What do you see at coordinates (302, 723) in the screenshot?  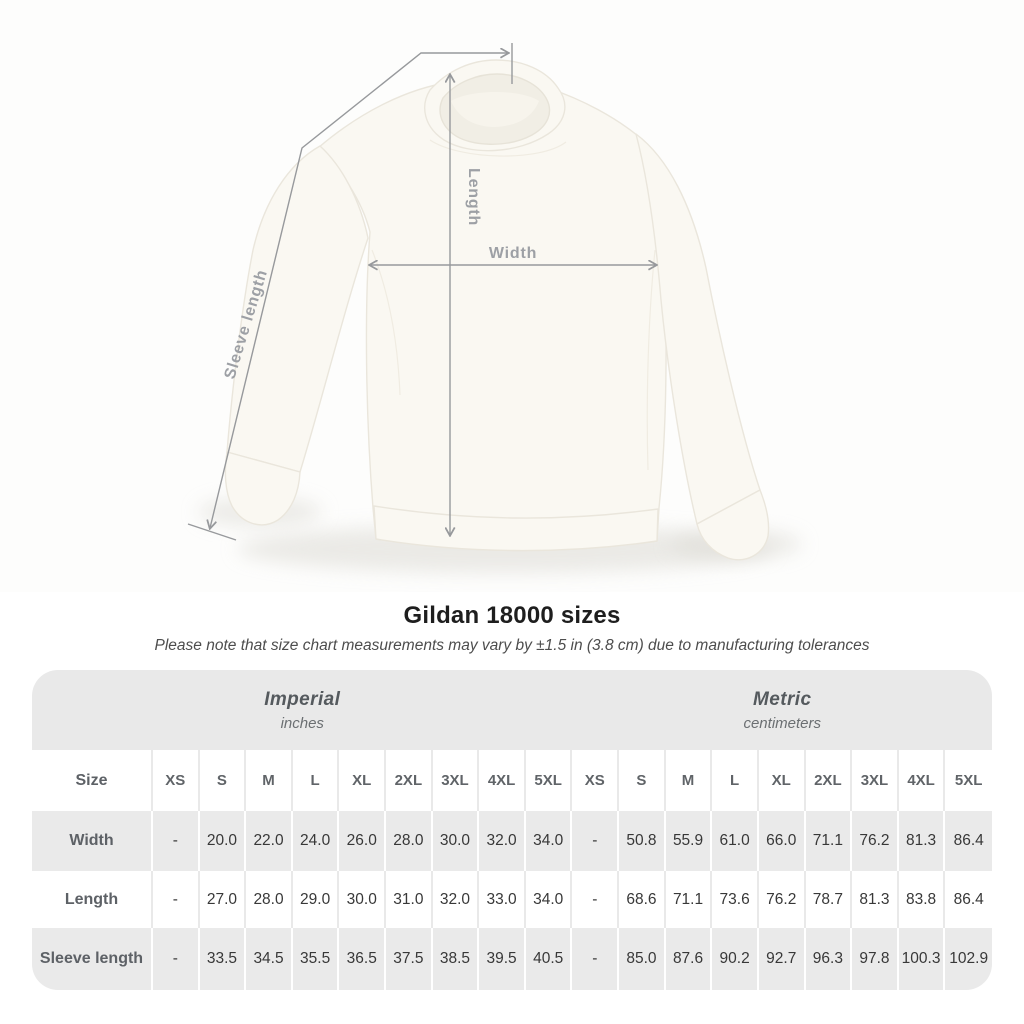 I see `imperial-unit: inches` at bounding box center [302, 723].